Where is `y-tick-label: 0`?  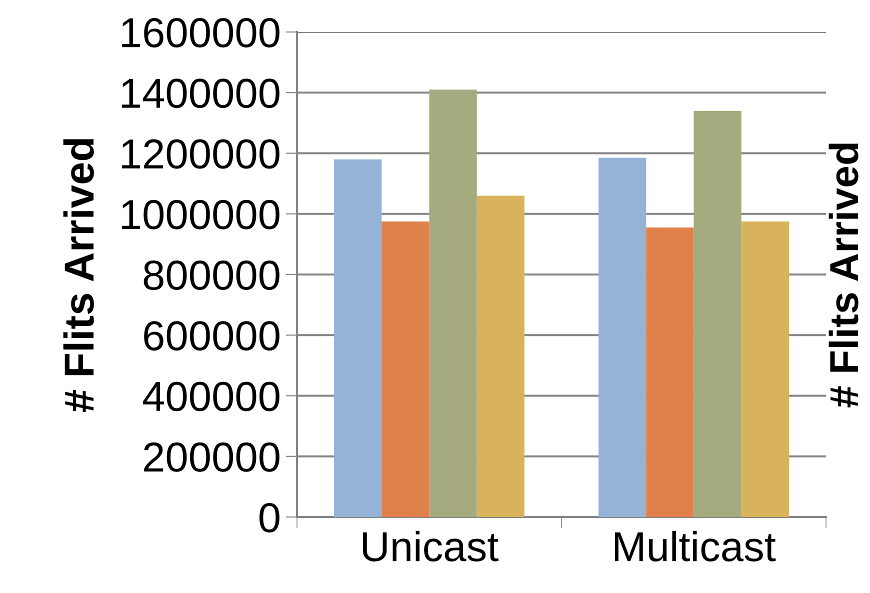
y-tick-label: 0 is located at coordinates (269, 518).